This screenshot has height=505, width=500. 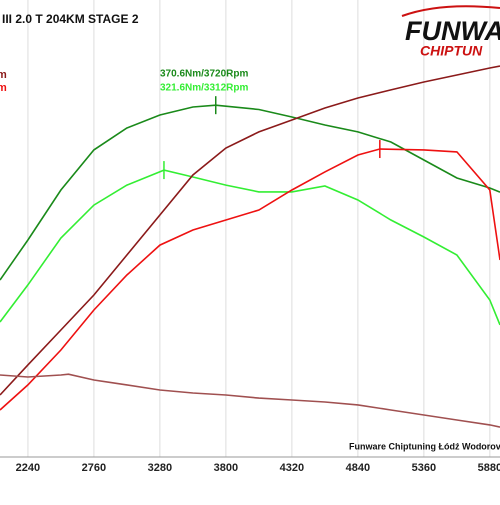 I want to click on series-line, so click(x=250, y=400).